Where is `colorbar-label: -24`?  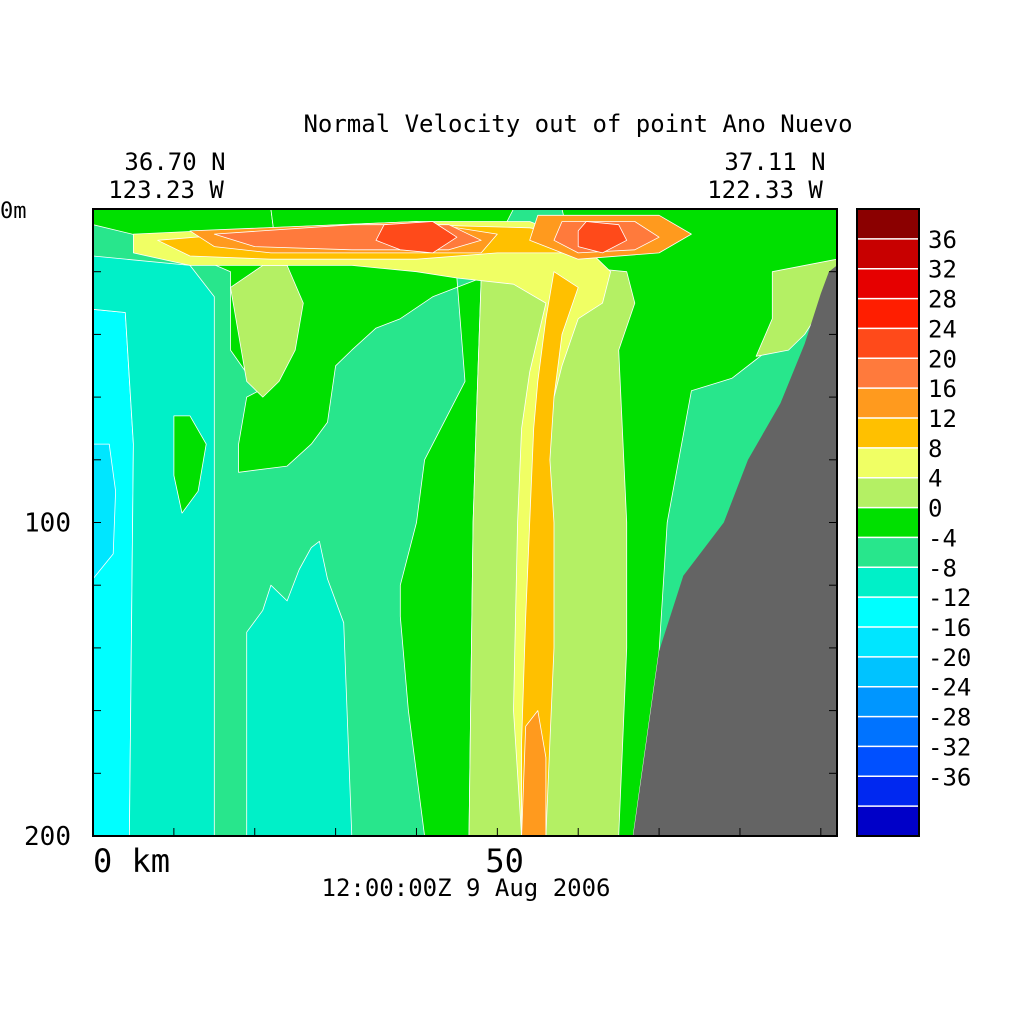
colorbar-label: -24 is located at coordinates (949, 688).